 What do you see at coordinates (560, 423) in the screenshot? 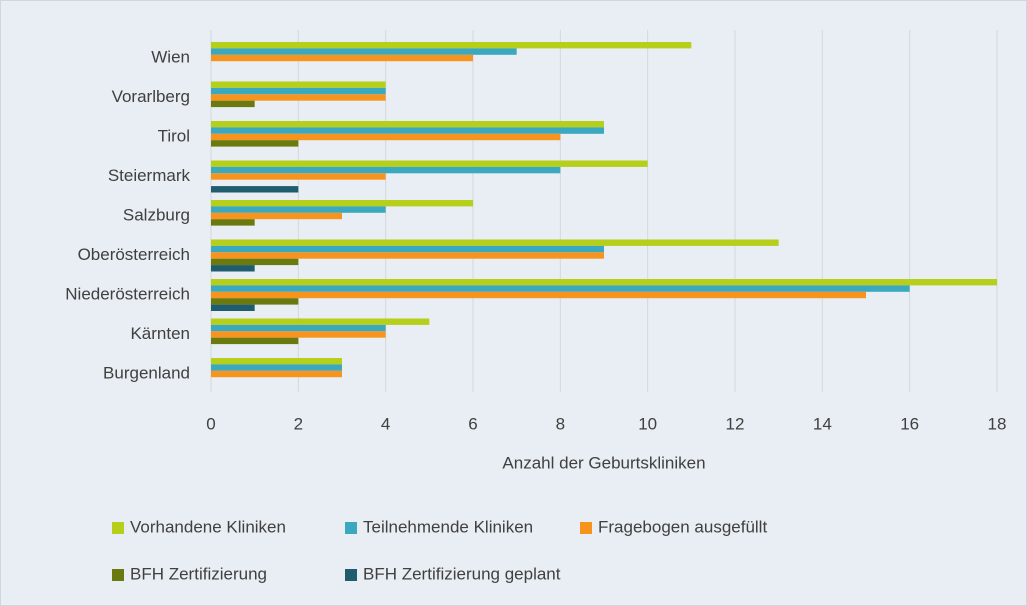
I see `x-tick-label: 8` at bounding box center [560, 423].